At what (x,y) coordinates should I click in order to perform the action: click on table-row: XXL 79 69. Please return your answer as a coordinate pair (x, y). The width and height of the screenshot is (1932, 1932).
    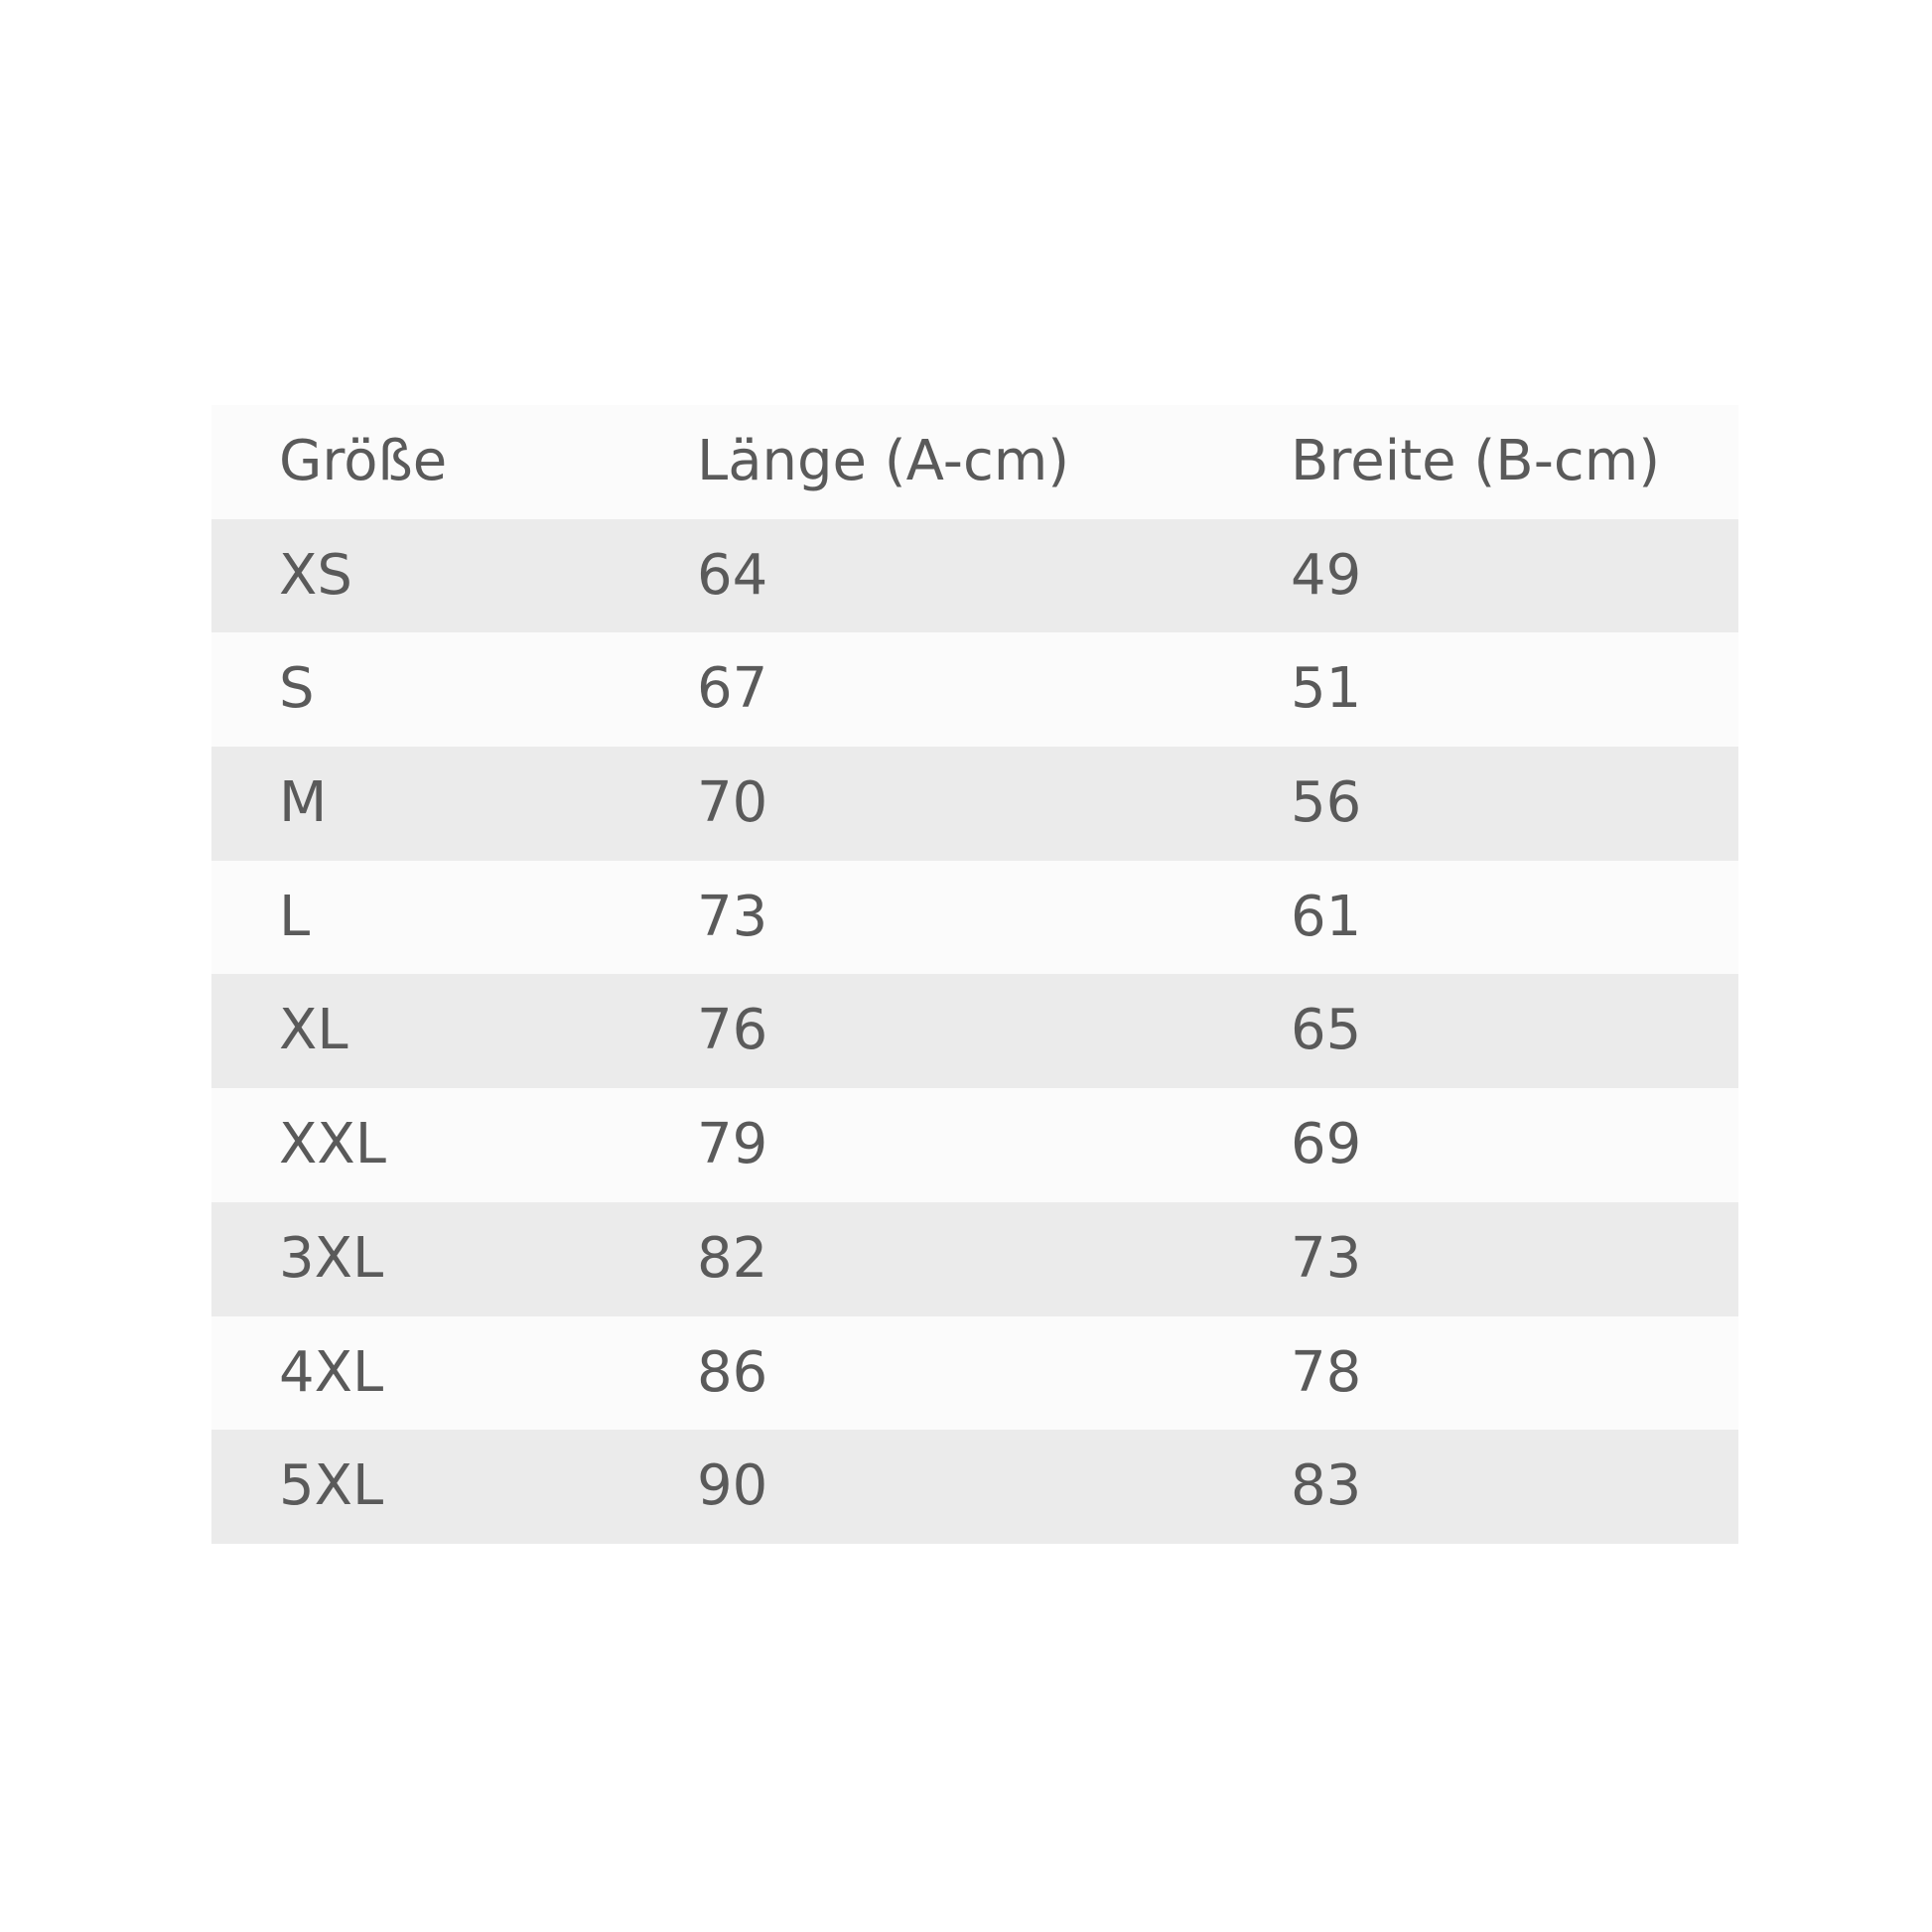
    Looking at the image, I should click on (975, 1145).